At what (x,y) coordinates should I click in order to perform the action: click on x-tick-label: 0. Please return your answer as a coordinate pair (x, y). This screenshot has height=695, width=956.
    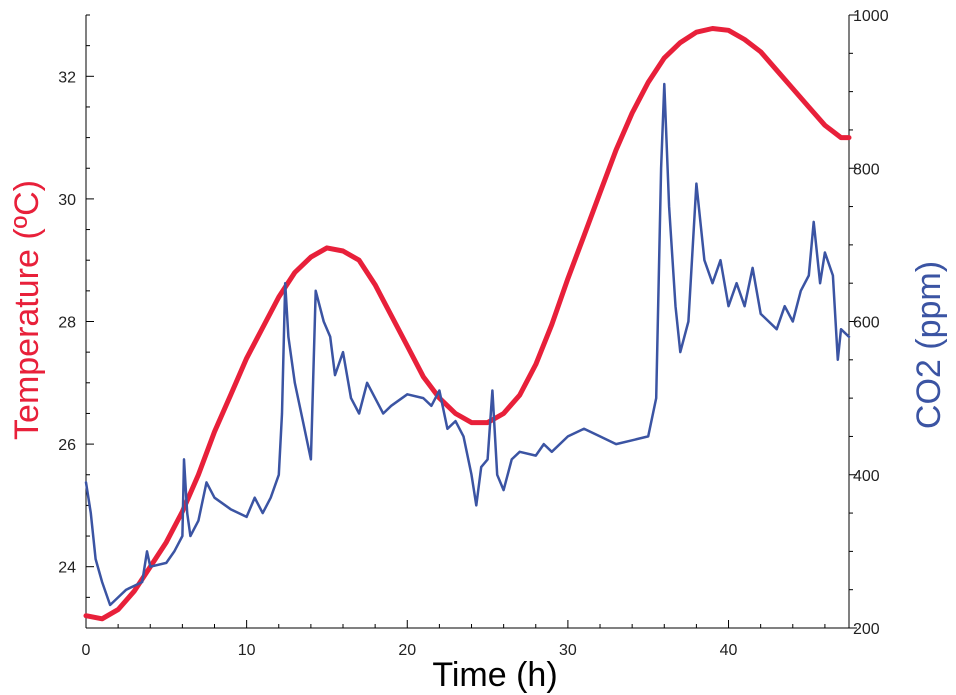
    Looking at the image, I should click on (86, 650).